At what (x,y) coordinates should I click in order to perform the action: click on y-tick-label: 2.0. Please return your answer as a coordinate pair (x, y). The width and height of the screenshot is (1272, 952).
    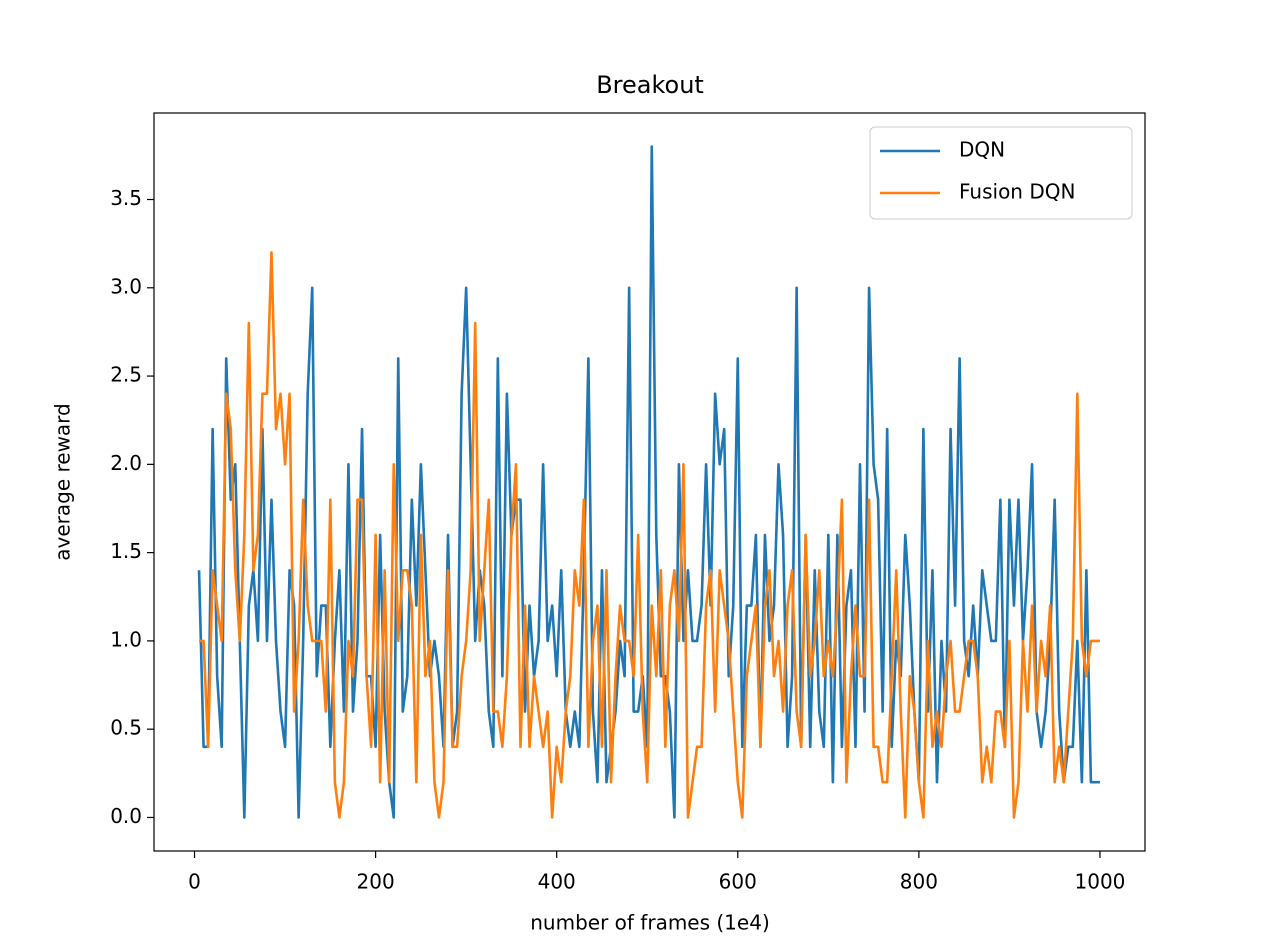
    Looking at the image, I should click on (126, 463).